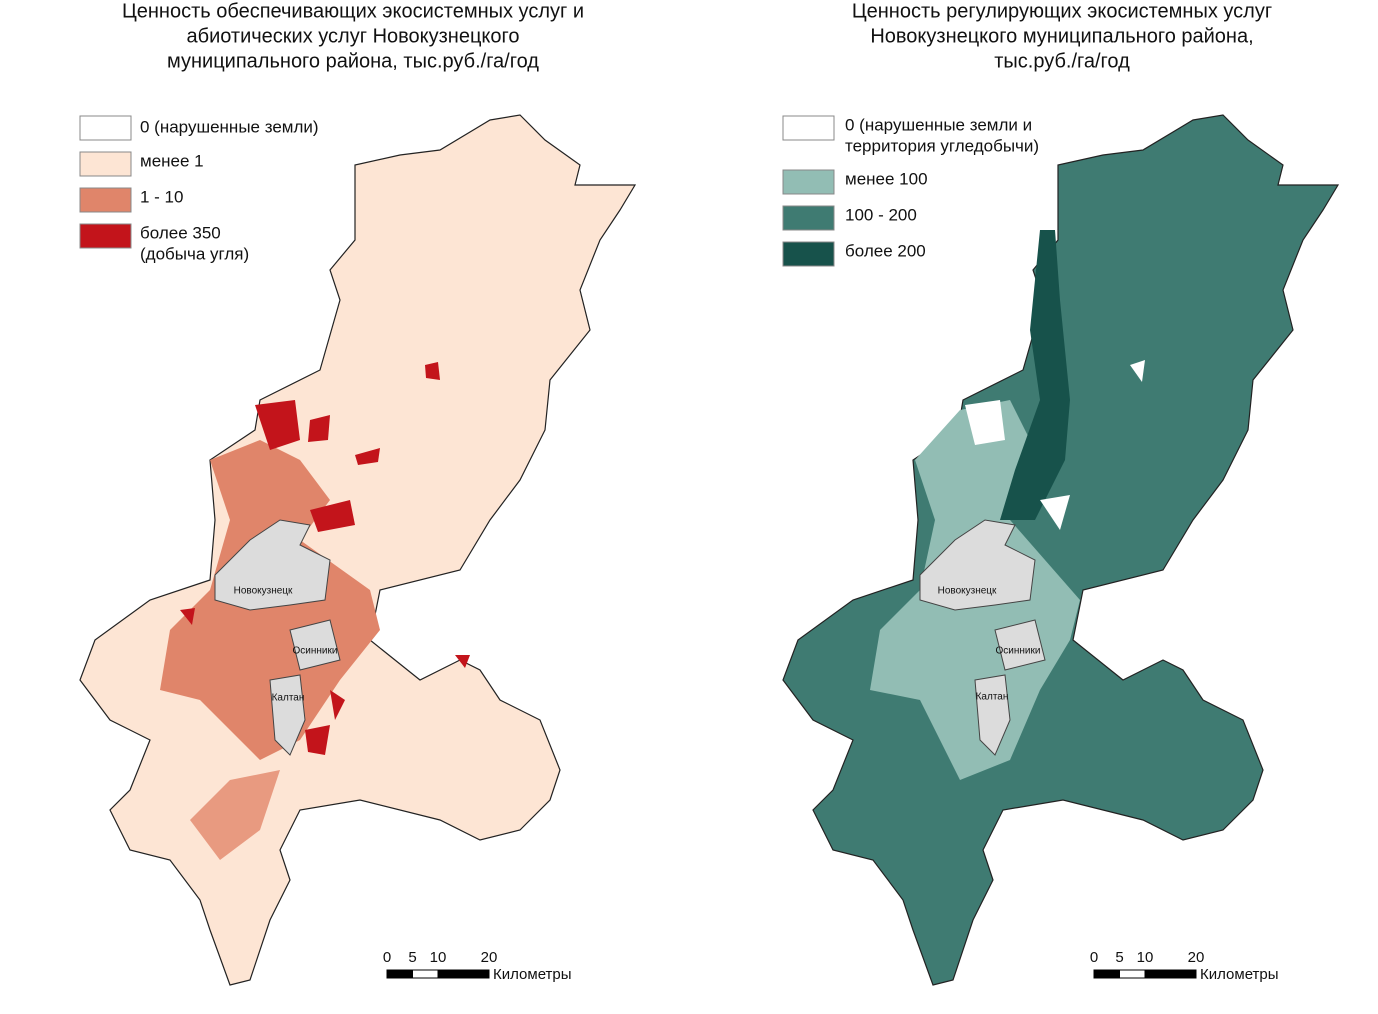  I want to click on legend-label: более 350, so click(180, 232).